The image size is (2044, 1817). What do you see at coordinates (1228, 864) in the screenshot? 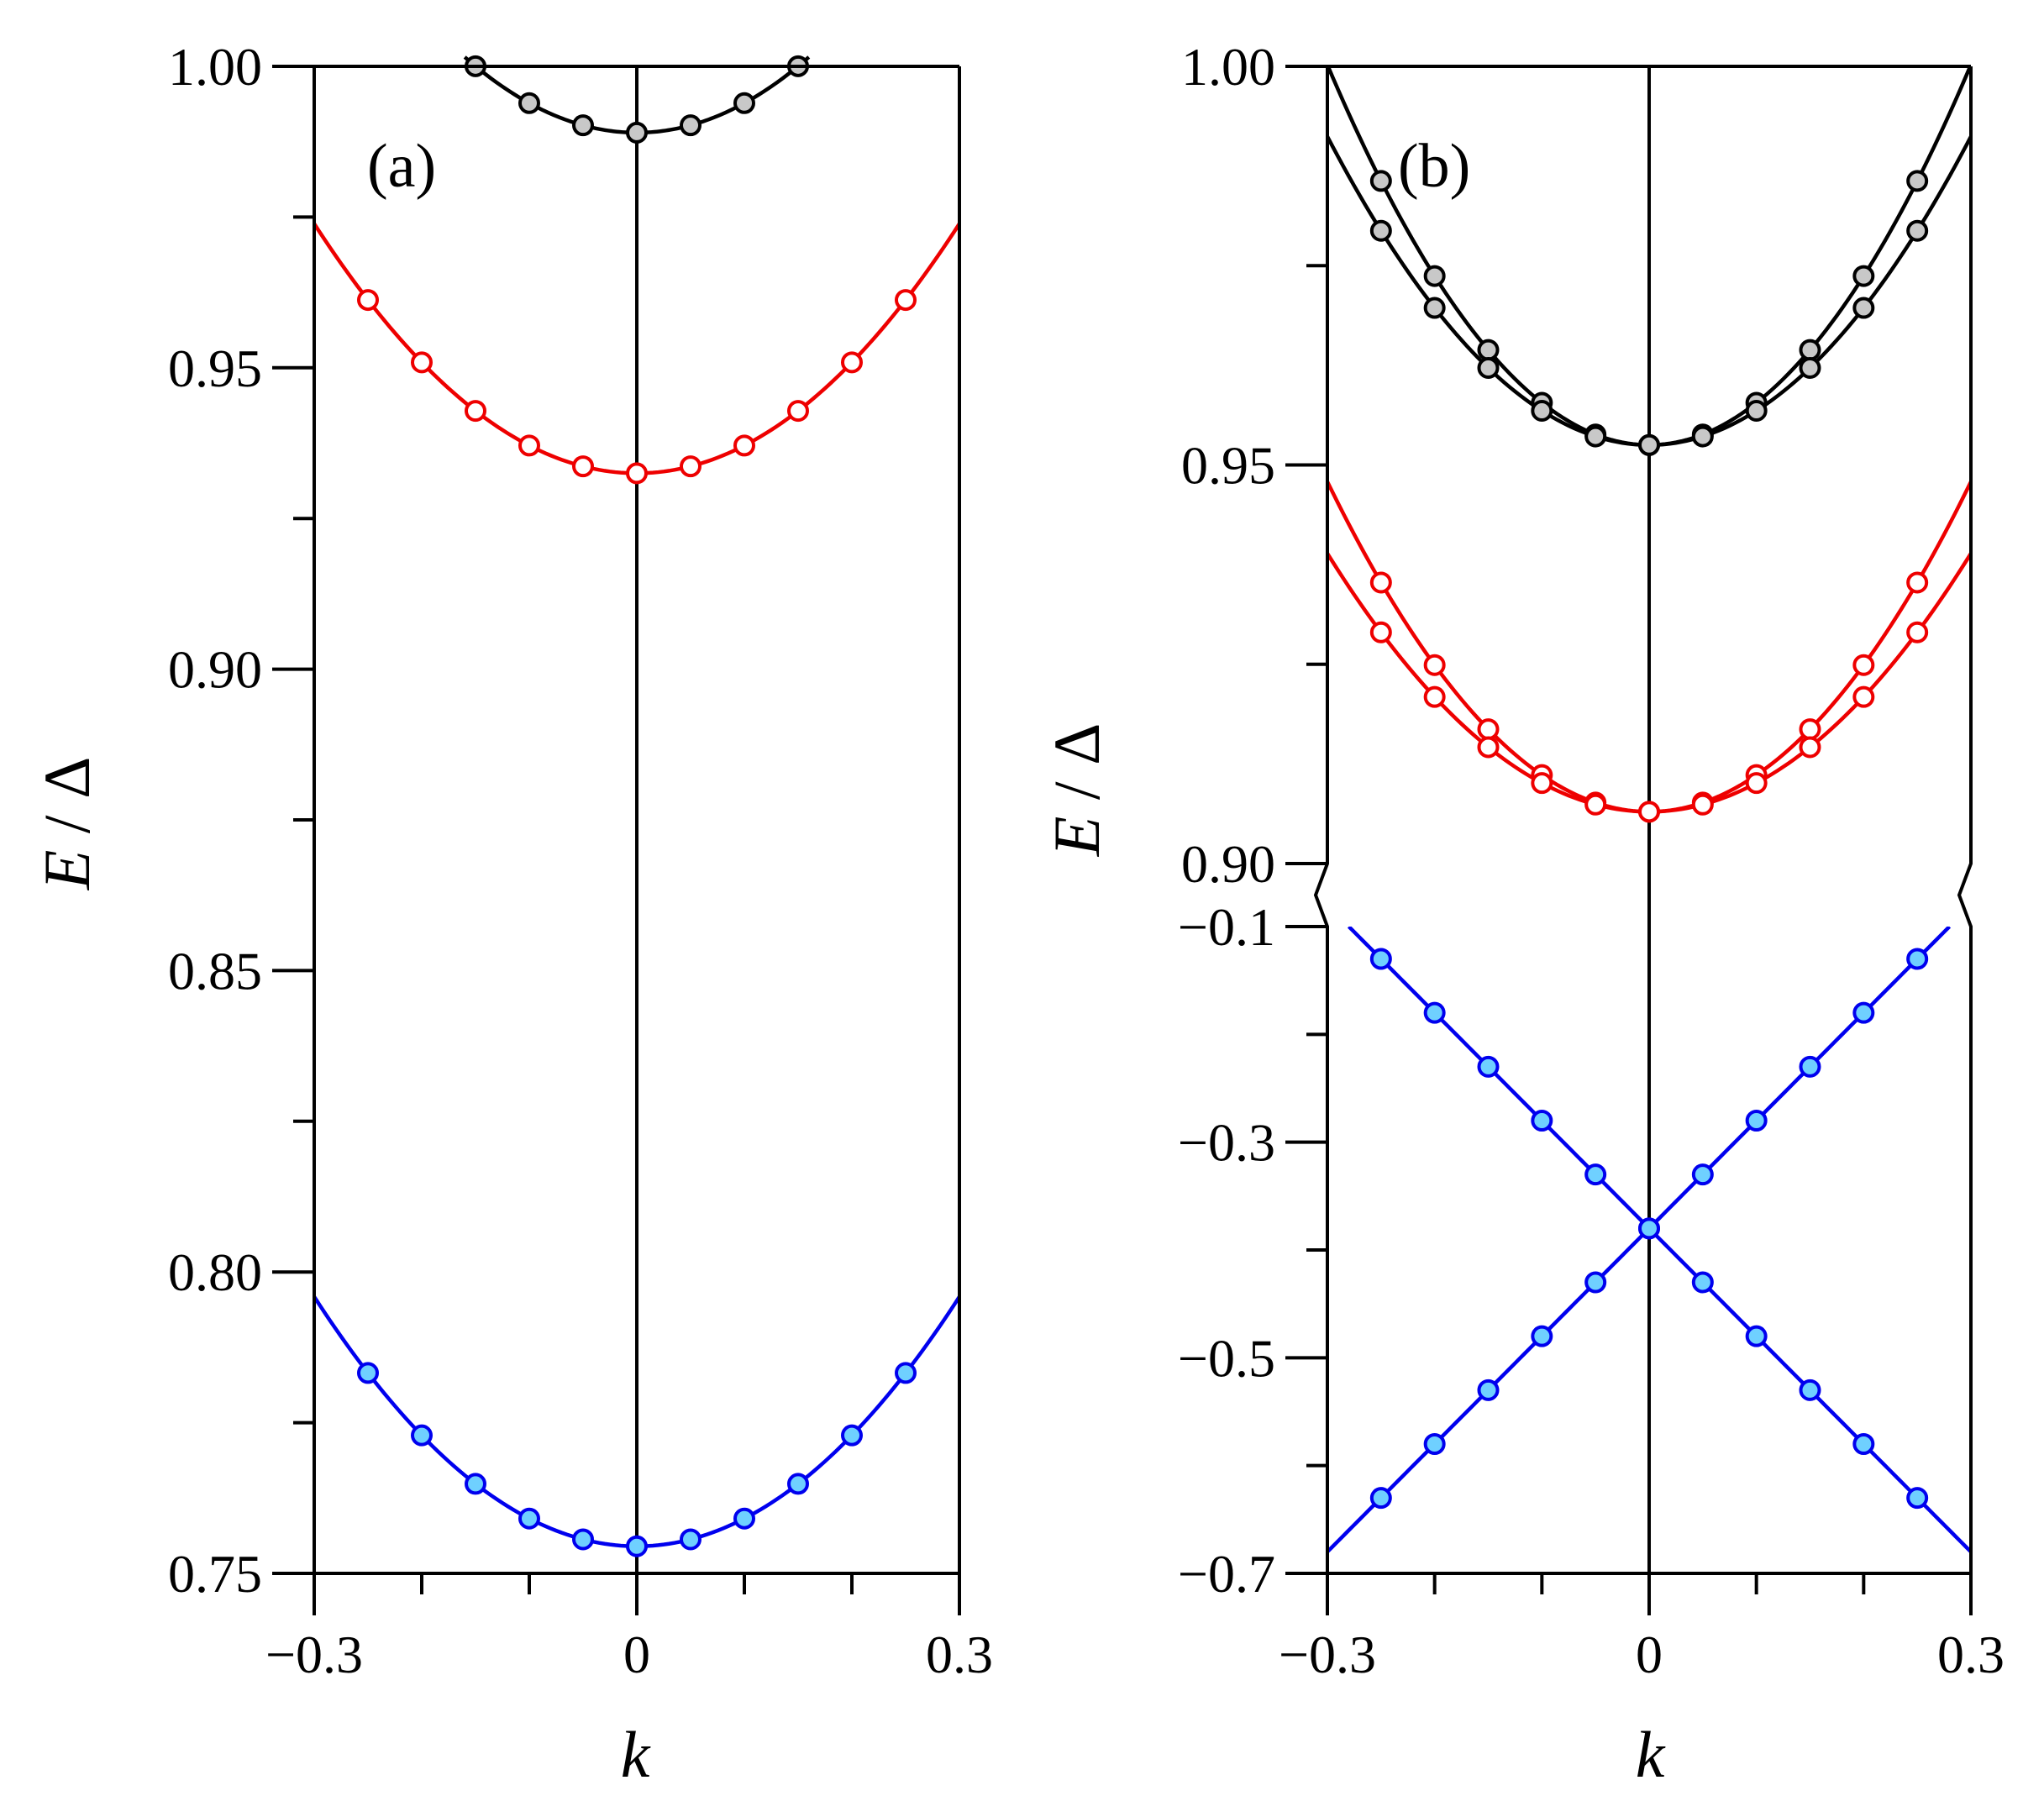
I see `panel-b-upper-y-tick-label-0p9: 0.90` at bounding box center [1228, 864].